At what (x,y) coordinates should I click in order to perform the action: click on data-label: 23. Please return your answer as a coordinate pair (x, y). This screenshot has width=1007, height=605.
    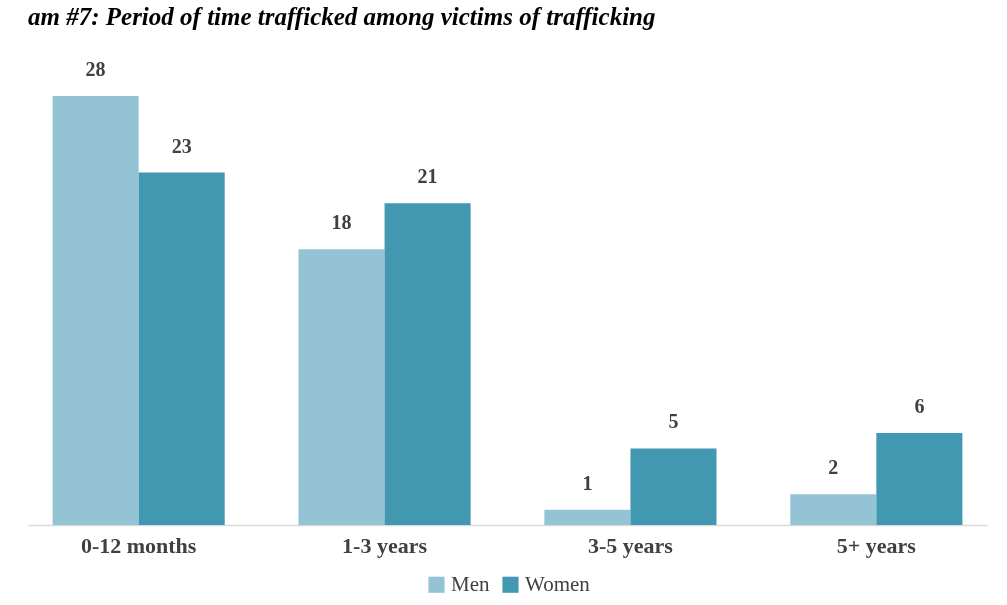
    Looking at the image, I should click on (181, 145).